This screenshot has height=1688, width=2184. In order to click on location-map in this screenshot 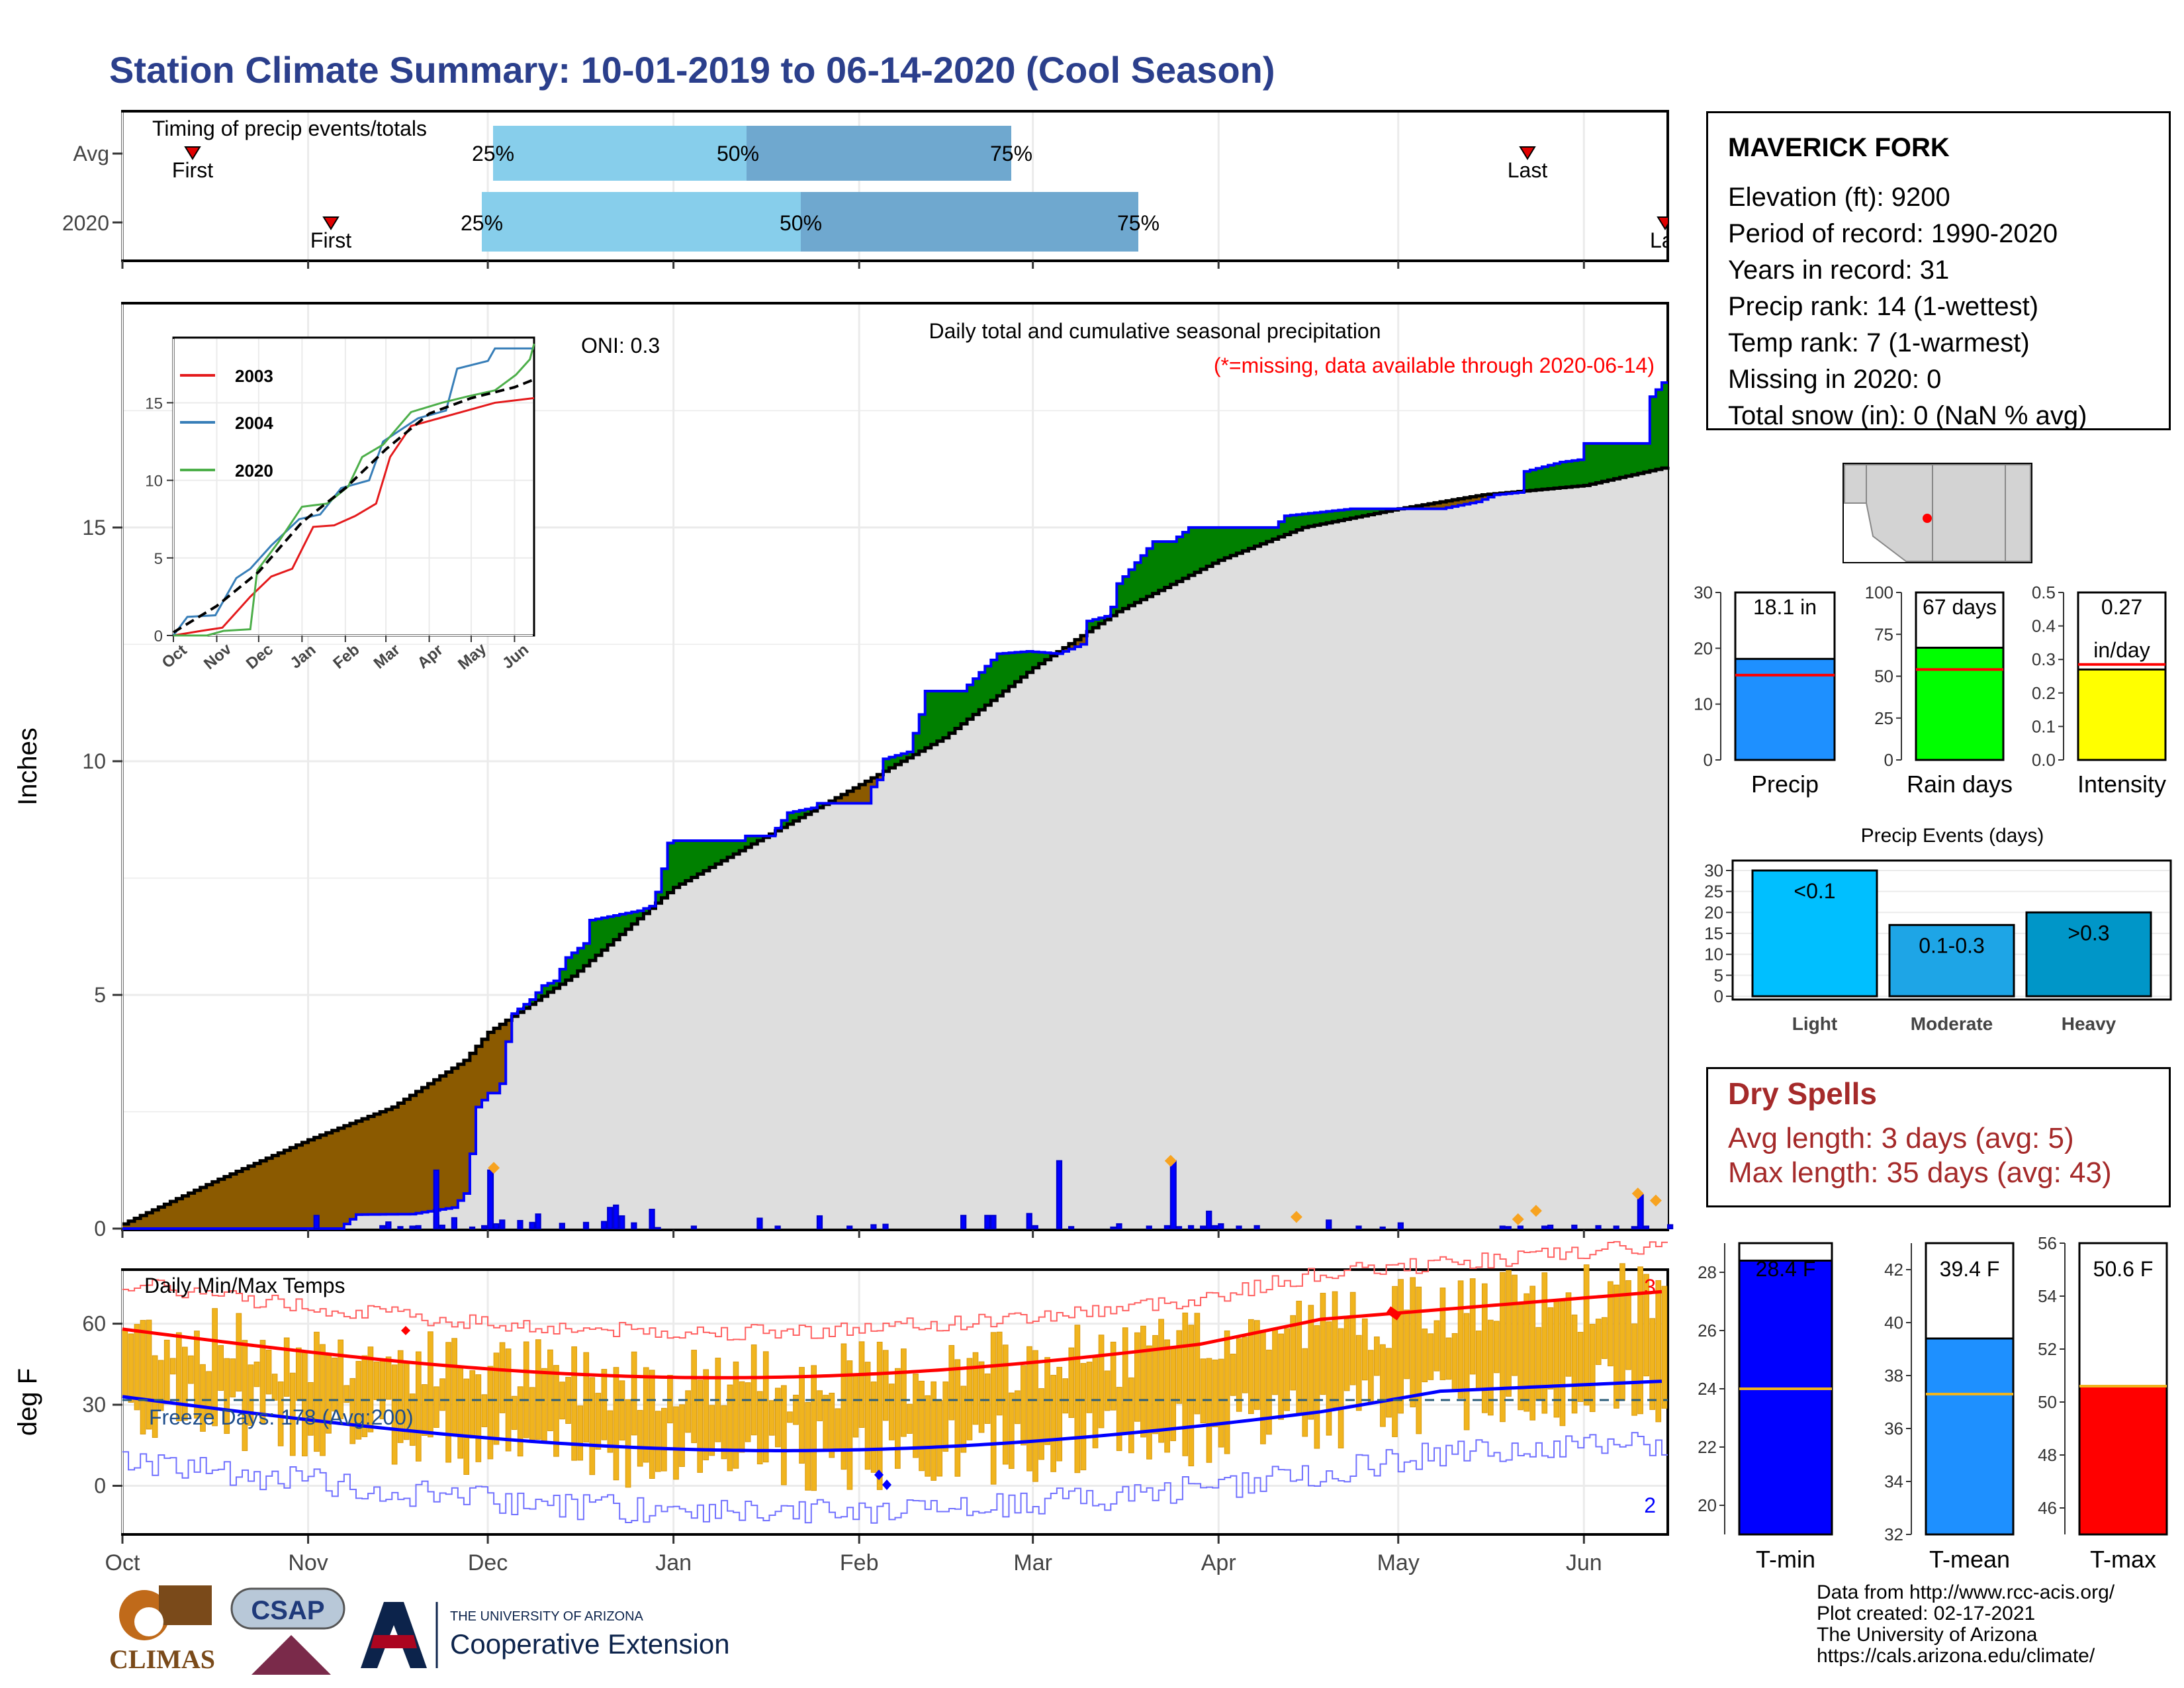, I will do `click(1937, 513)`.